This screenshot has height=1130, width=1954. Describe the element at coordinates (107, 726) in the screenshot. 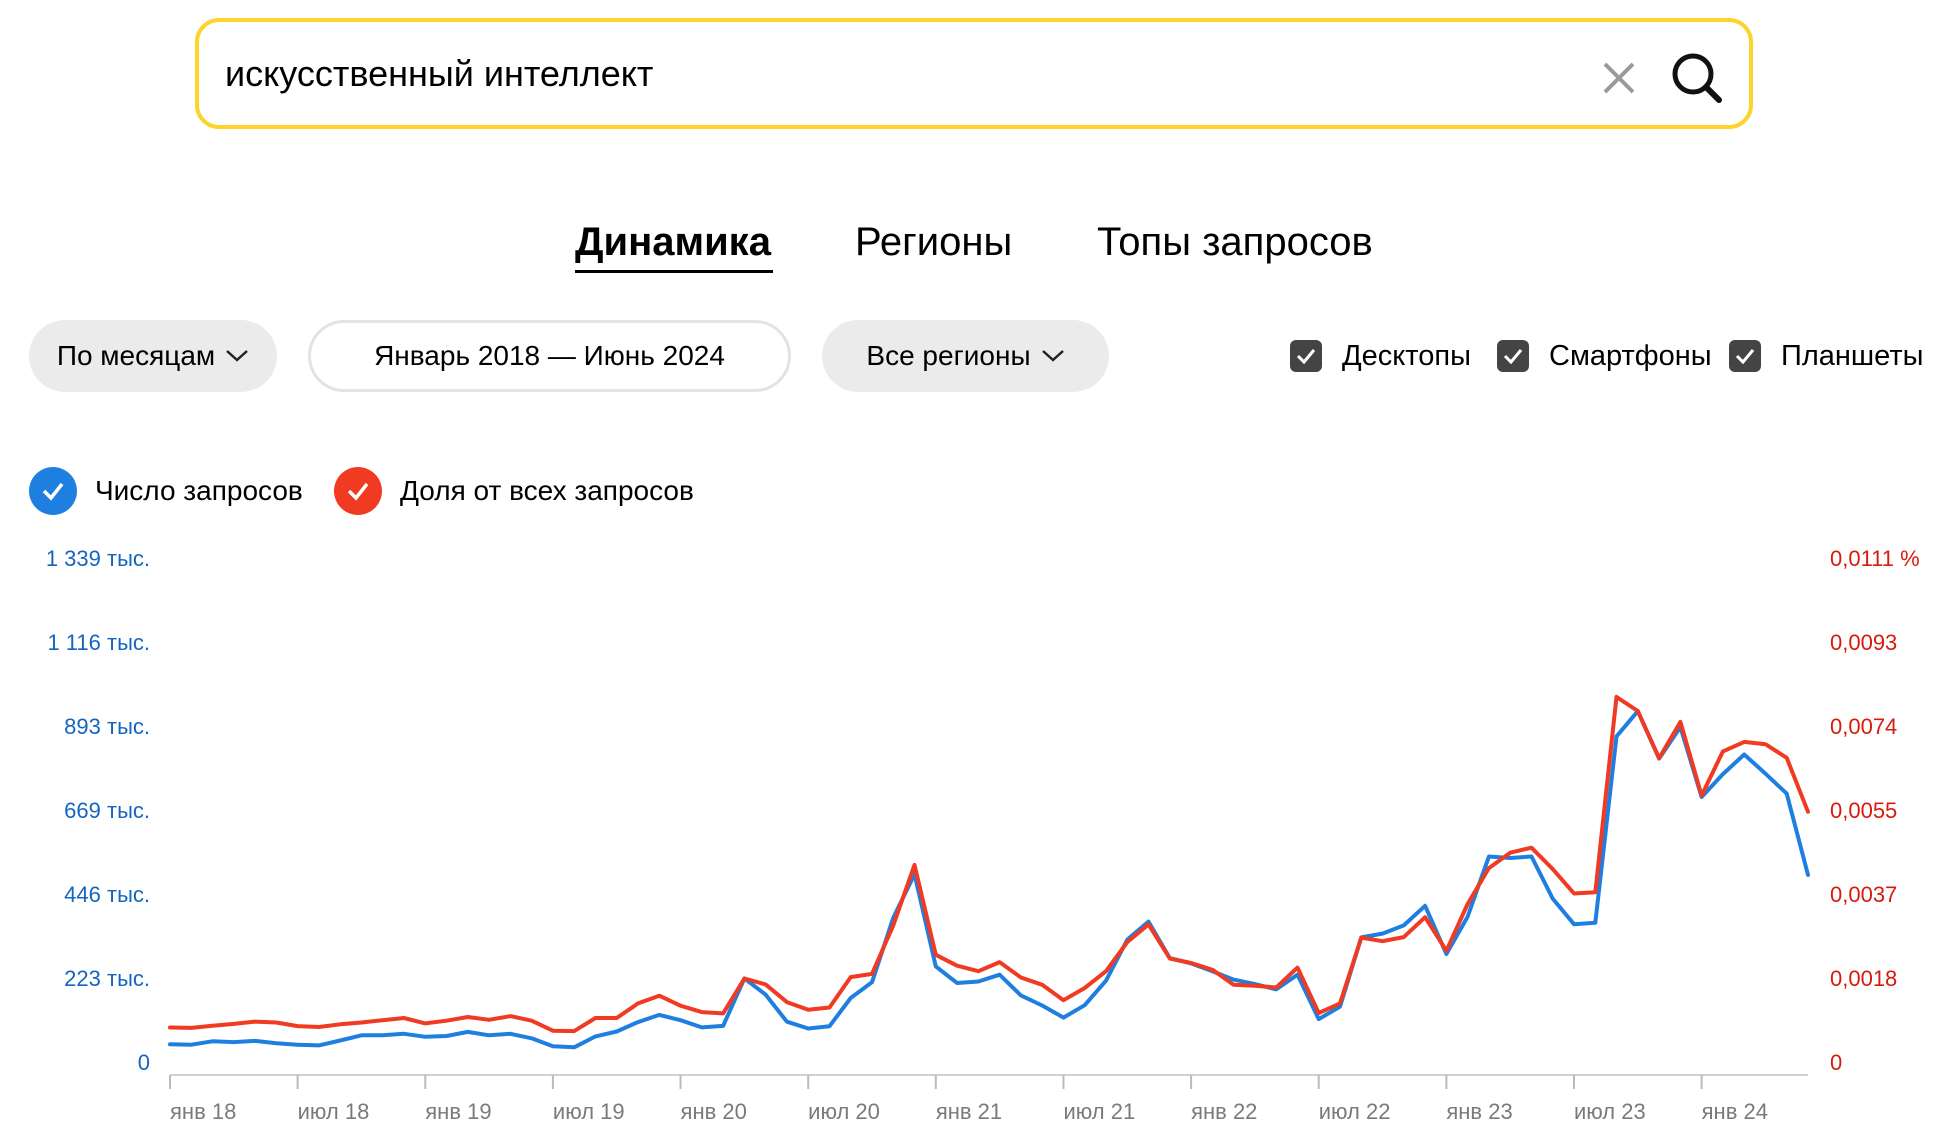

I see `left-axis-tick-label: 893 тыс.` at that location.